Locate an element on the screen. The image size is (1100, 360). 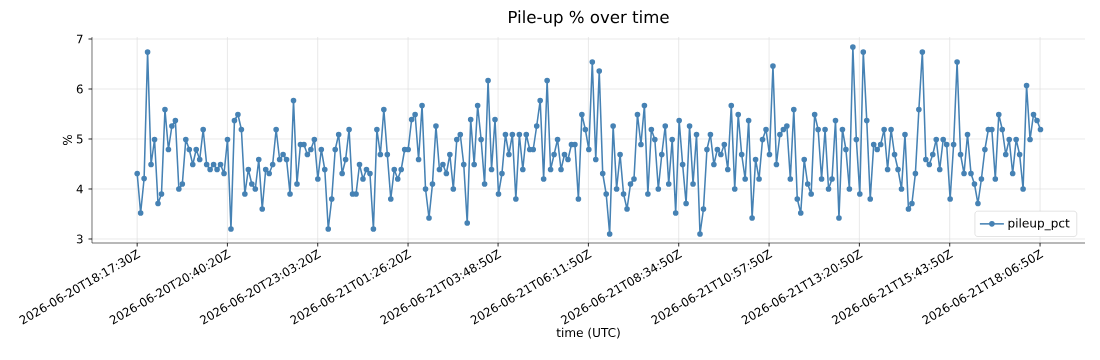
y-tick-label: 3 is located at coordinates (79, 239).